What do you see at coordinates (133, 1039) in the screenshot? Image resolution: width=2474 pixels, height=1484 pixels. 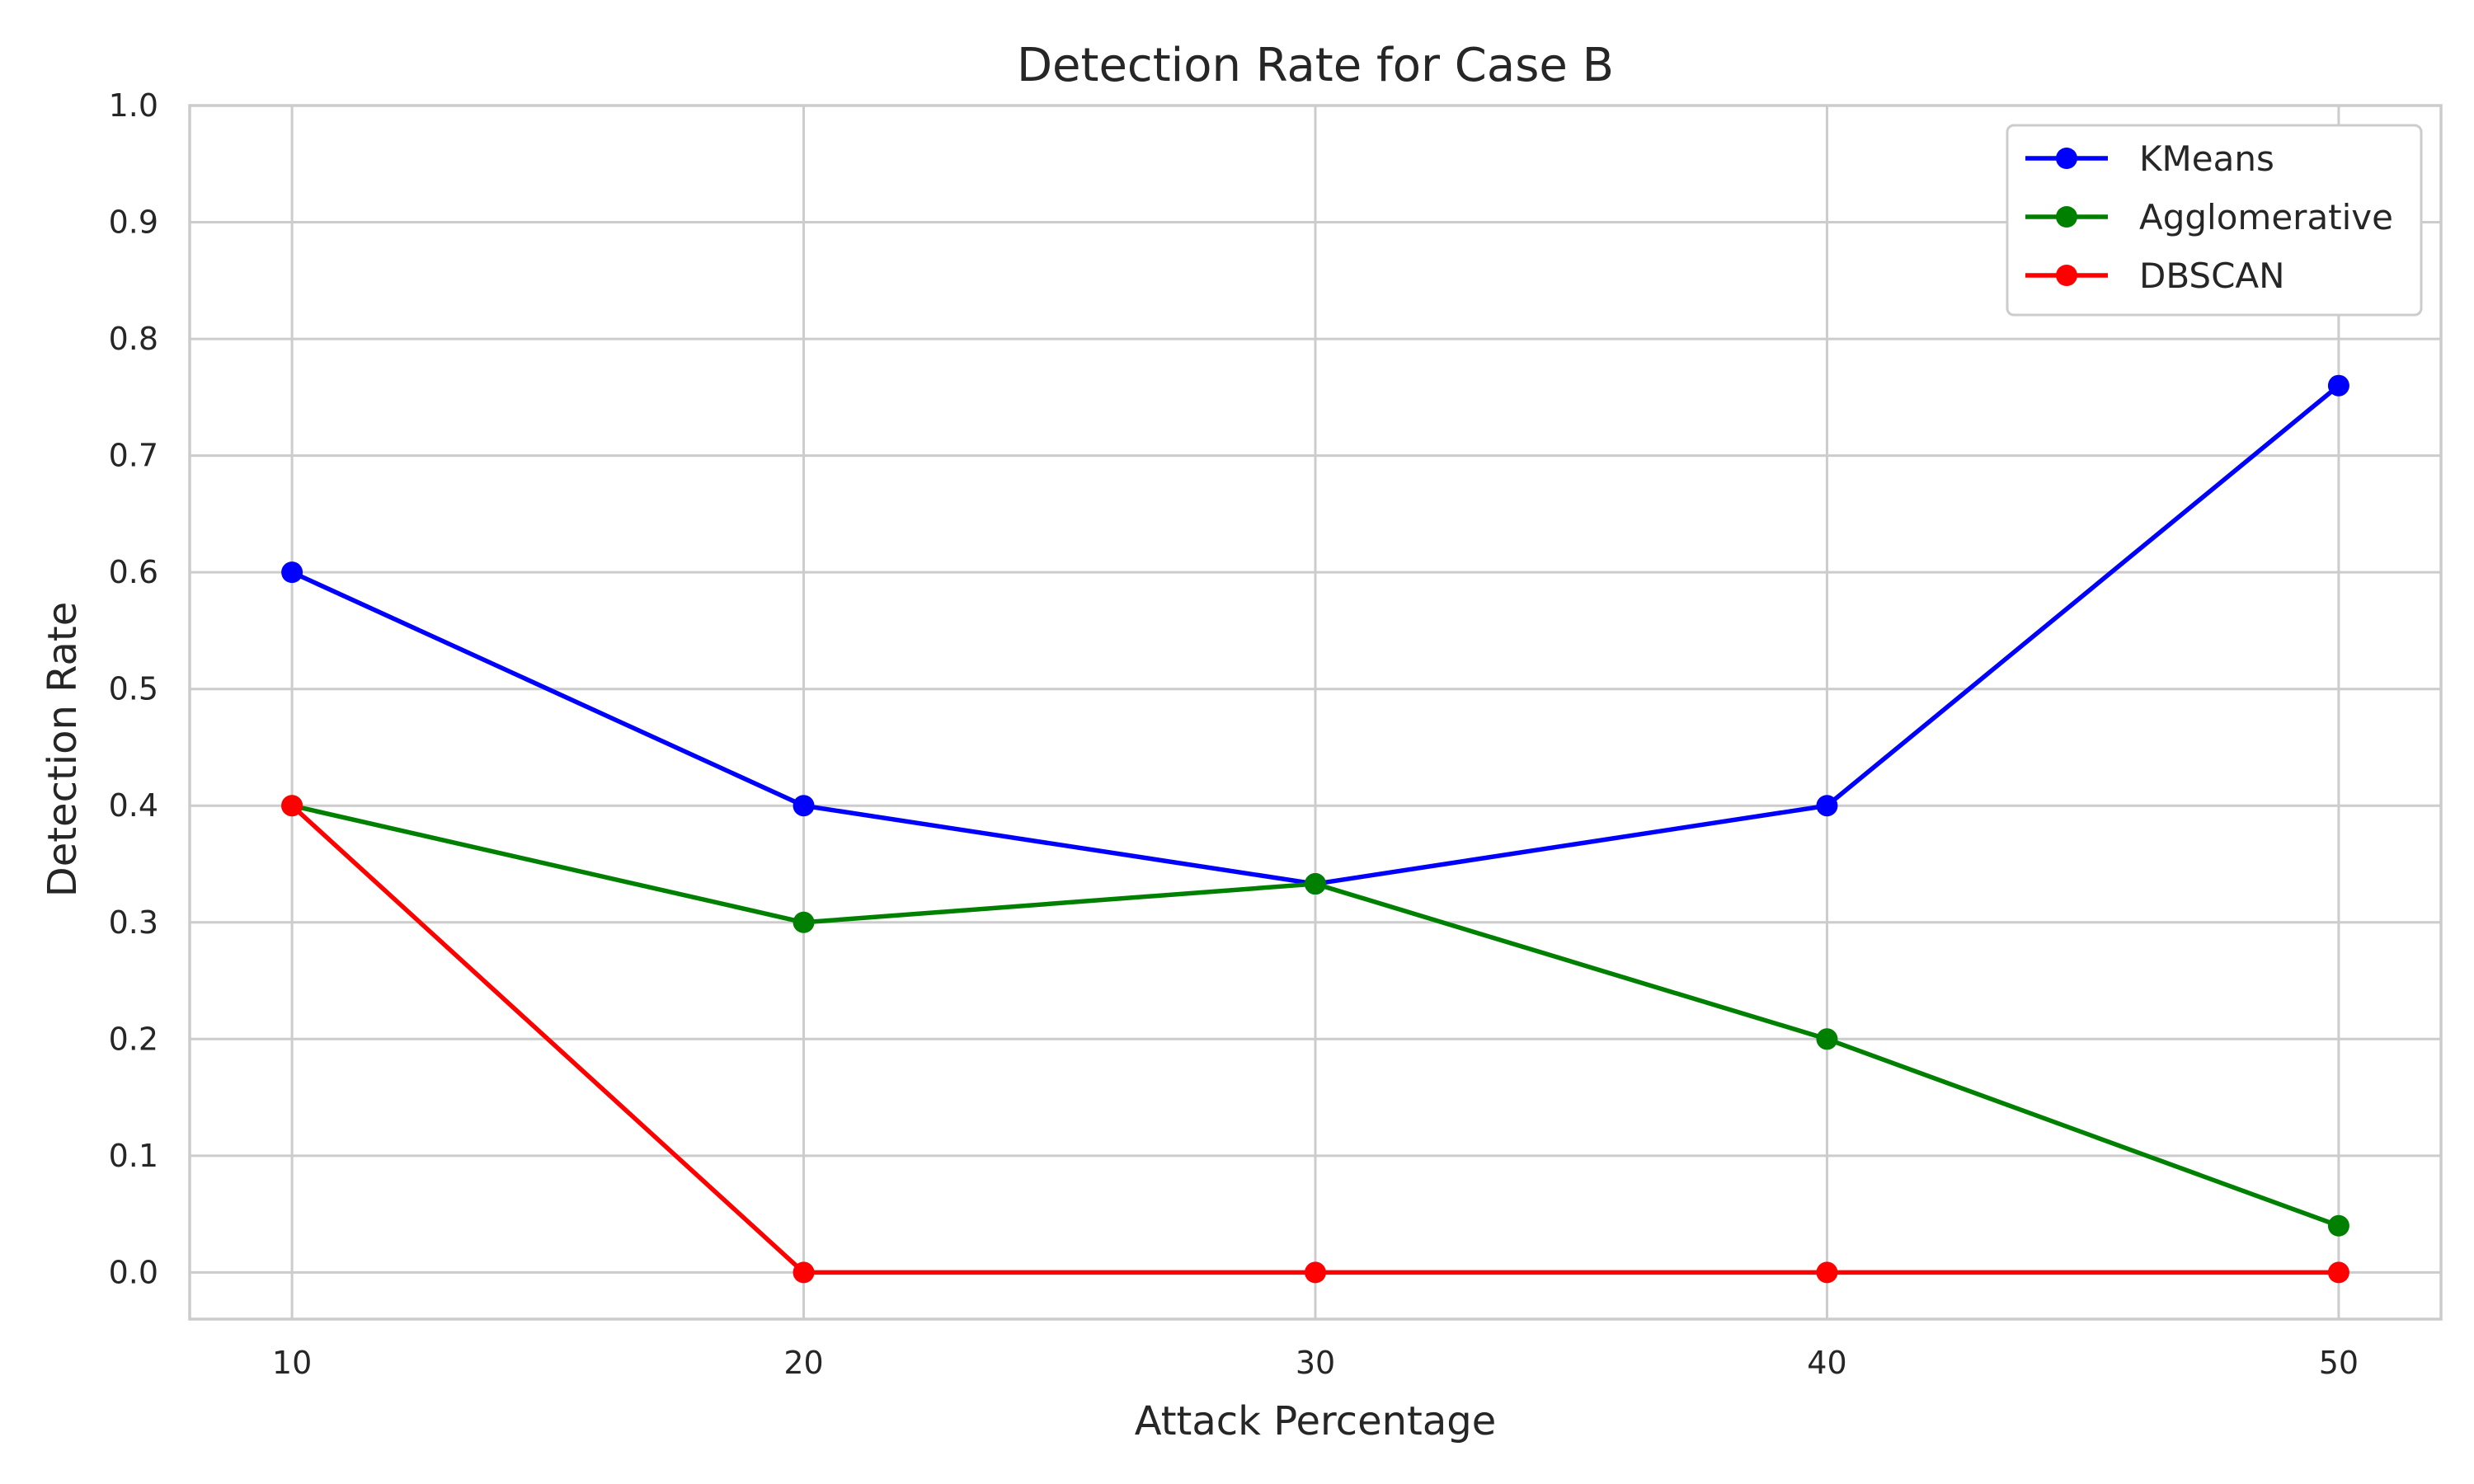 I see `y-tick-label: 0.2` at bounding box center [133, 1039].